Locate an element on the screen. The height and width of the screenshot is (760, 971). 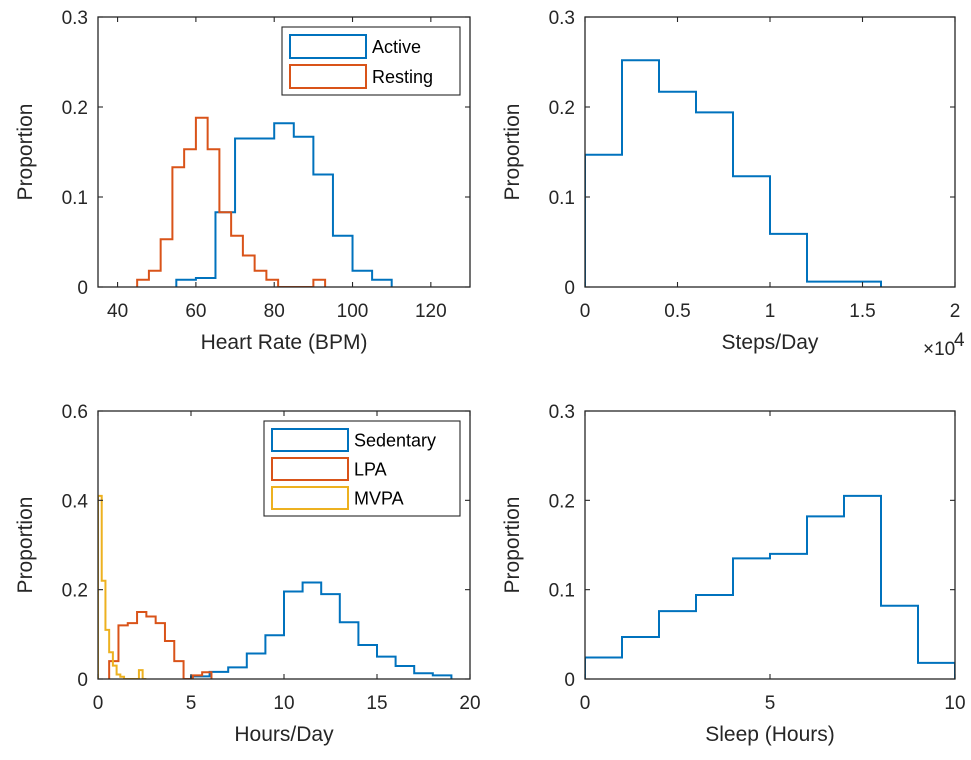
x-tick-label: 80 is located at coordinates (274, 311).